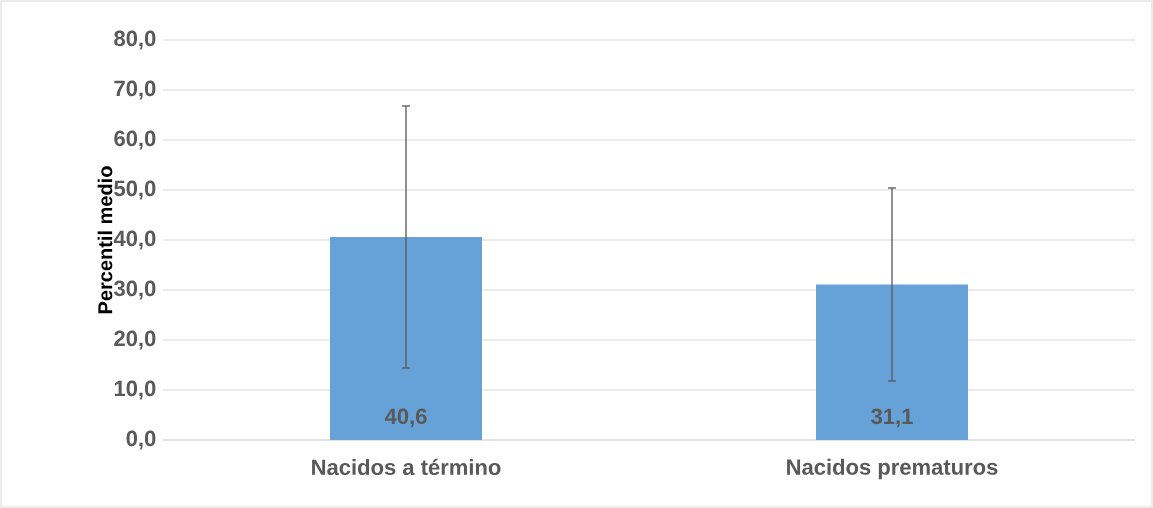 The image size is (1153, 508). Describe the element at coordinates (135, 40) in the screenshot. I see `y-tick-label: 80,0` at that location.